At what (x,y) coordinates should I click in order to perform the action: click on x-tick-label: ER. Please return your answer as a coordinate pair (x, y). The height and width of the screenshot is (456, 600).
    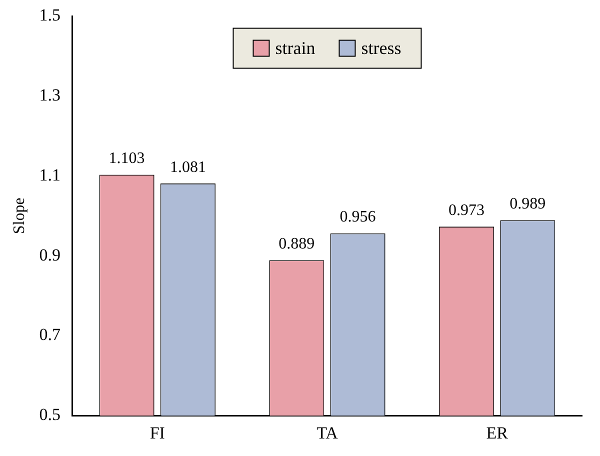
    Looking at the image, I should click on (497, 432).